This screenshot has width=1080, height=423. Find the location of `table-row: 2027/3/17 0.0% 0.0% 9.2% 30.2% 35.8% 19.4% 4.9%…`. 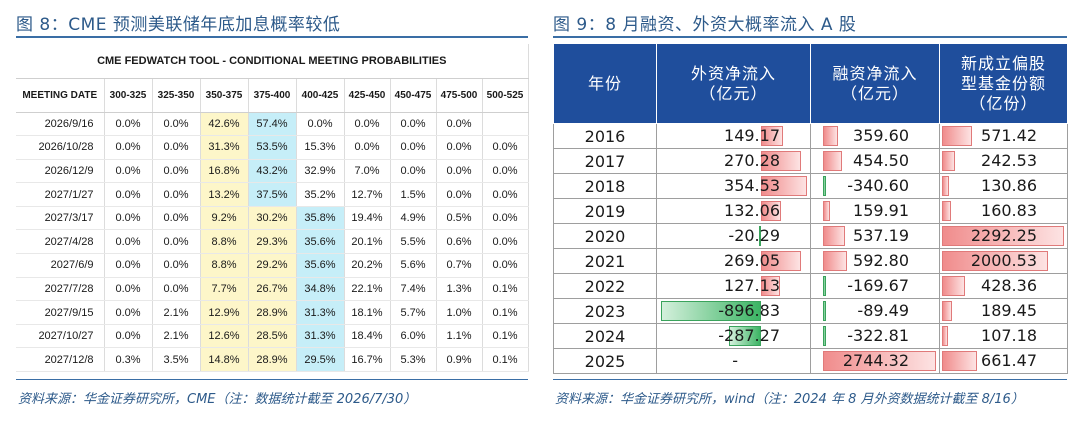

table-row: 2027/3/17 0.0% 0.0% 9.2% 30.2% 35.8% 19.4% 4.9%… is located at coordinates (272, 218).